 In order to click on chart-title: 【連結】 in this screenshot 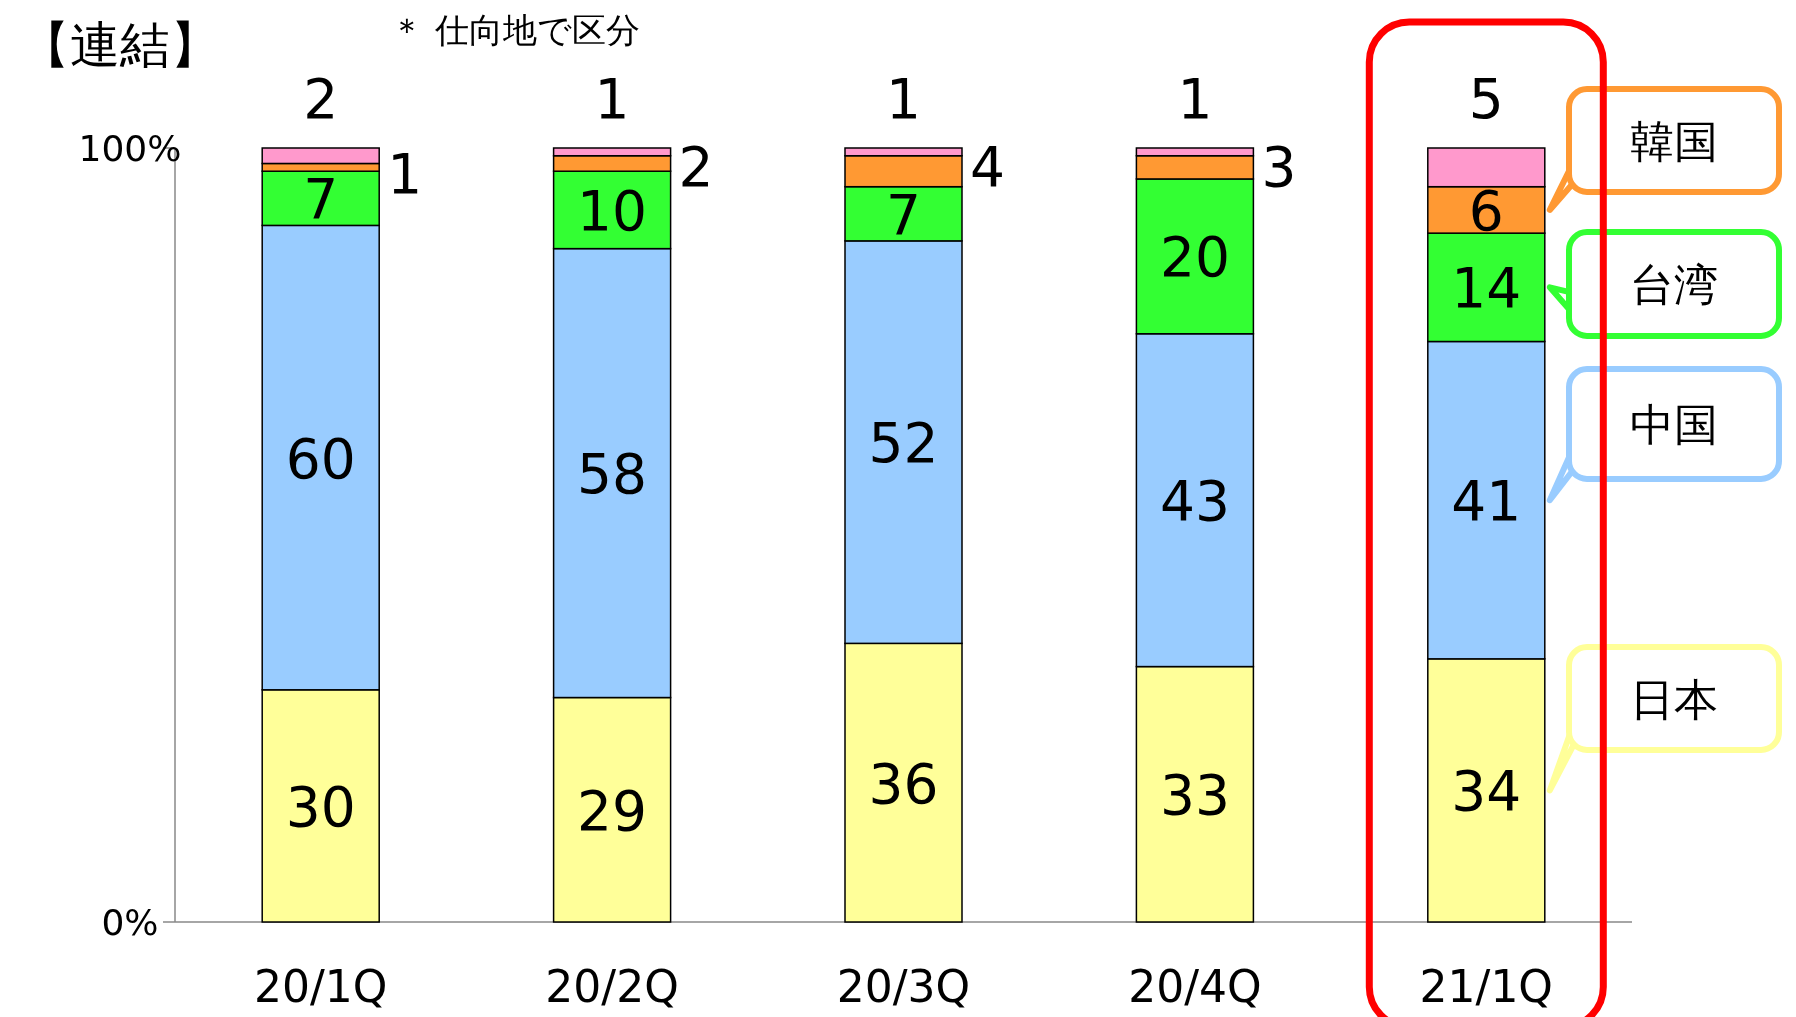, I will do `click(120, 45)`.